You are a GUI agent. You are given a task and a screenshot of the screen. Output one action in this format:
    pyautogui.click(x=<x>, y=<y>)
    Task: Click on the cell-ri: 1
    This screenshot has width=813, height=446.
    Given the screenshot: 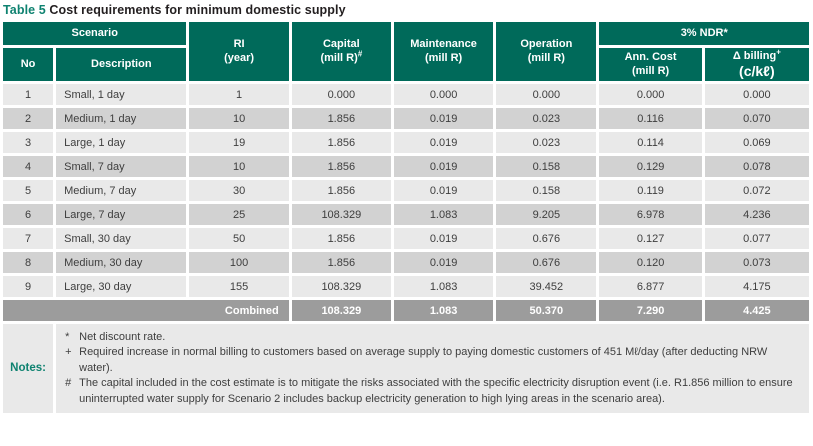 What is the action you would take?
    pyautogui.click(x=239, y=94)
    